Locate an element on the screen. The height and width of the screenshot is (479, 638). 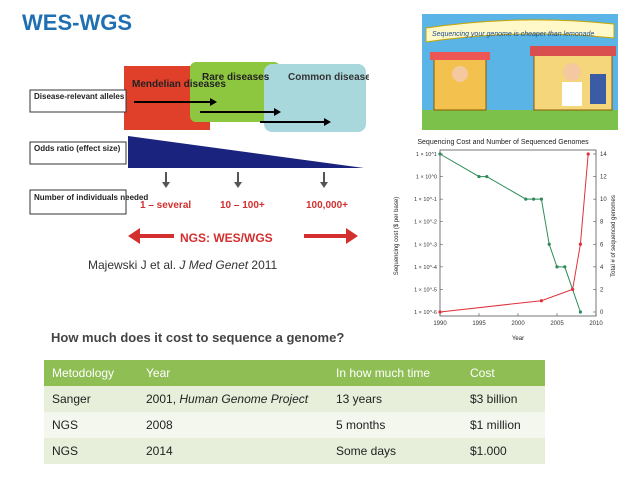
cell-time: 13 years is located at coordinates (395, 399).